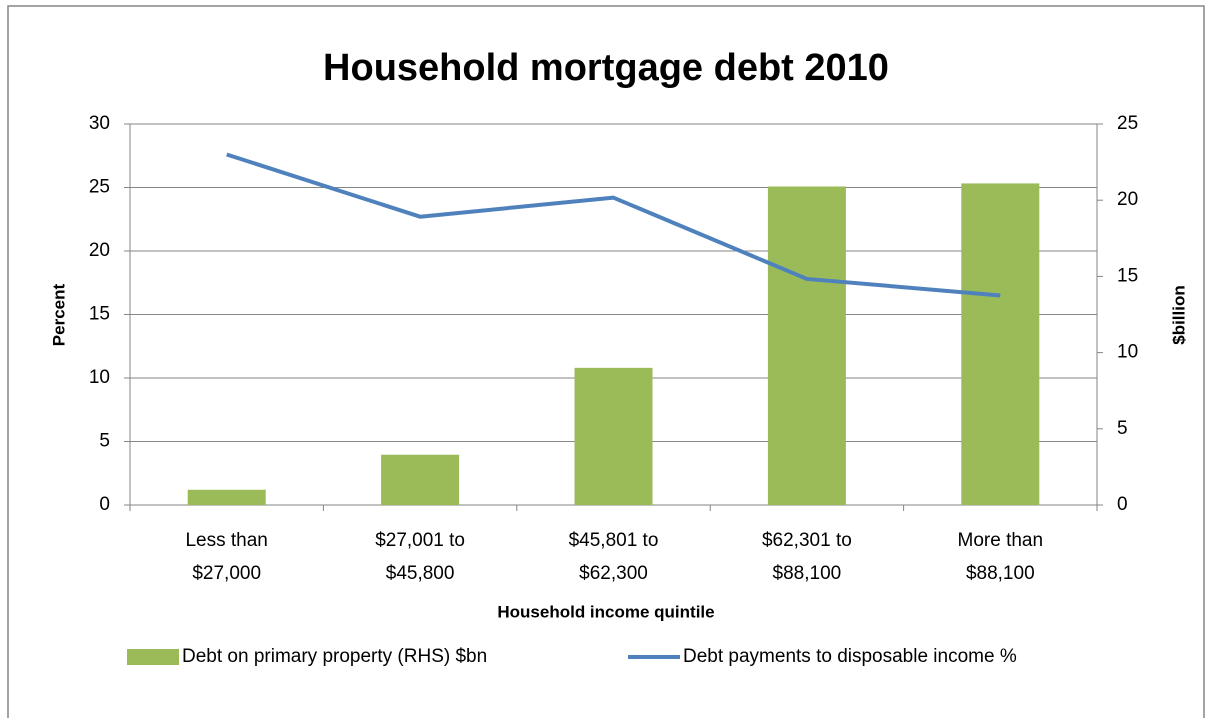  What do you see at coordinates (850, 656) in the screenshot?
I see `legend-label: Debt payments to disposable income %` at bounding box center [850, 656].